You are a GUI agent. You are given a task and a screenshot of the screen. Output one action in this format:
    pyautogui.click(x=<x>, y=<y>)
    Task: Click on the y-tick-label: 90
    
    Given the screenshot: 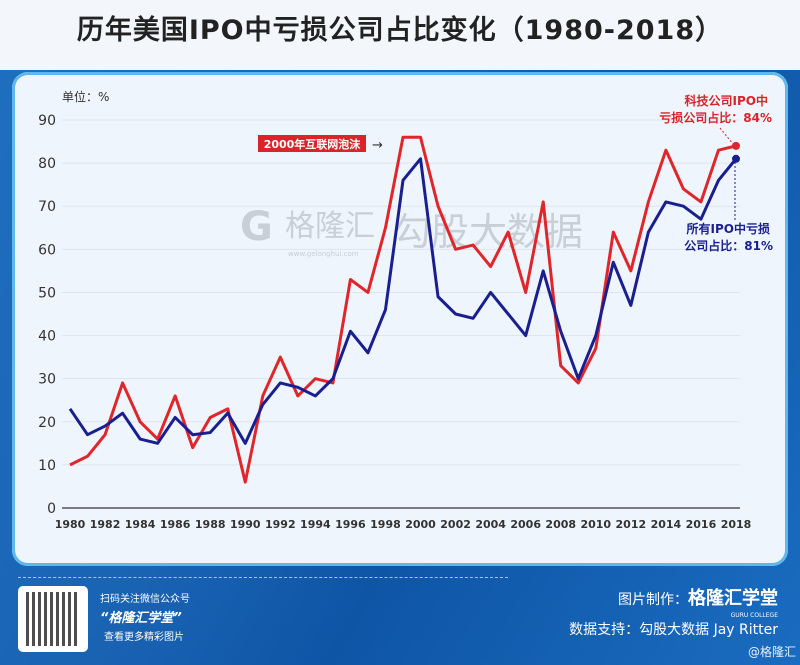 What is the action you would take?
    pyautogui.click(x=47, y=121)
    